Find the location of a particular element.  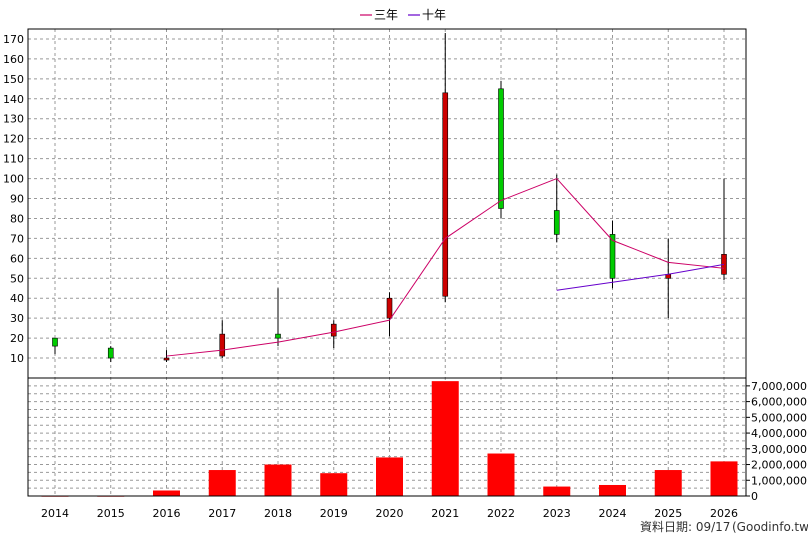

price-tick-label: 100 is located at coordinates (13, 179).